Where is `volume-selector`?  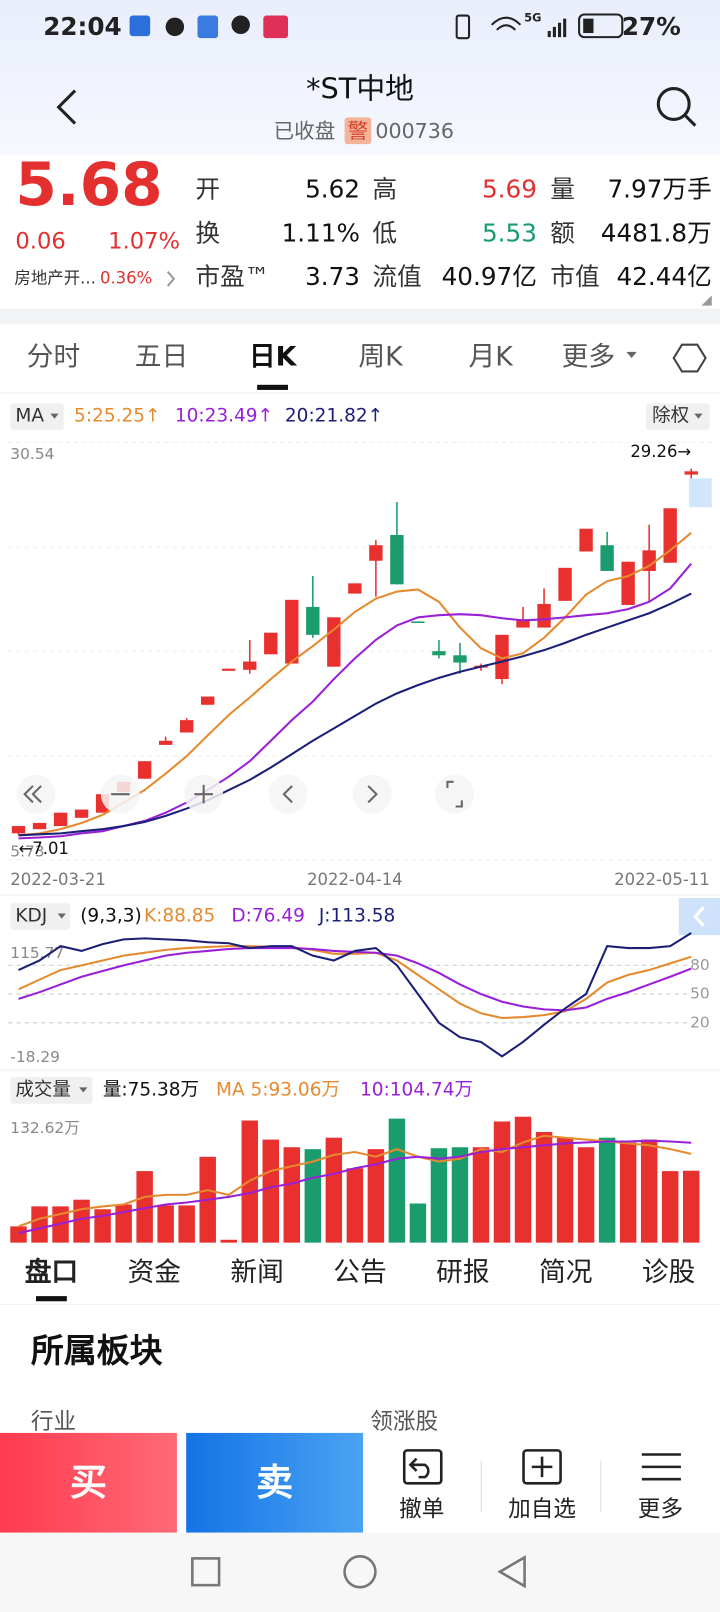
volume-selector is located at coordinates (51, 1090).